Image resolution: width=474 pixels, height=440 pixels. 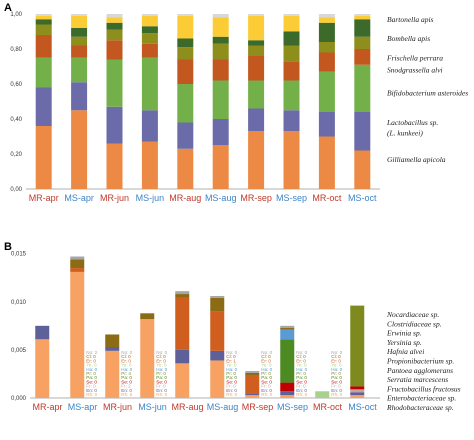 I want to click on bar-segment-hafnia-alvei, so click(x=287, y=334).